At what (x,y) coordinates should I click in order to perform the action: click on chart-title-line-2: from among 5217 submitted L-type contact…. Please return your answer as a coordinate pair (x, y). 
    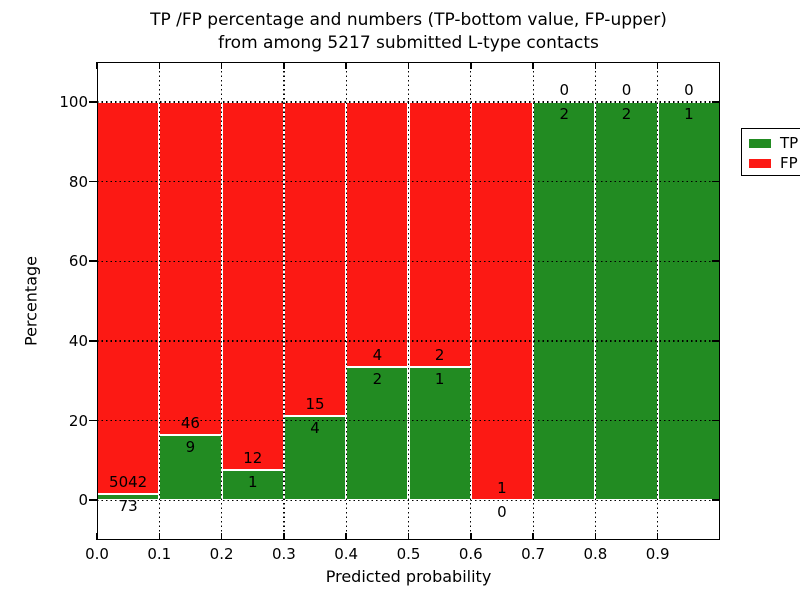
    Looking at the image, I should click on (408, 43).